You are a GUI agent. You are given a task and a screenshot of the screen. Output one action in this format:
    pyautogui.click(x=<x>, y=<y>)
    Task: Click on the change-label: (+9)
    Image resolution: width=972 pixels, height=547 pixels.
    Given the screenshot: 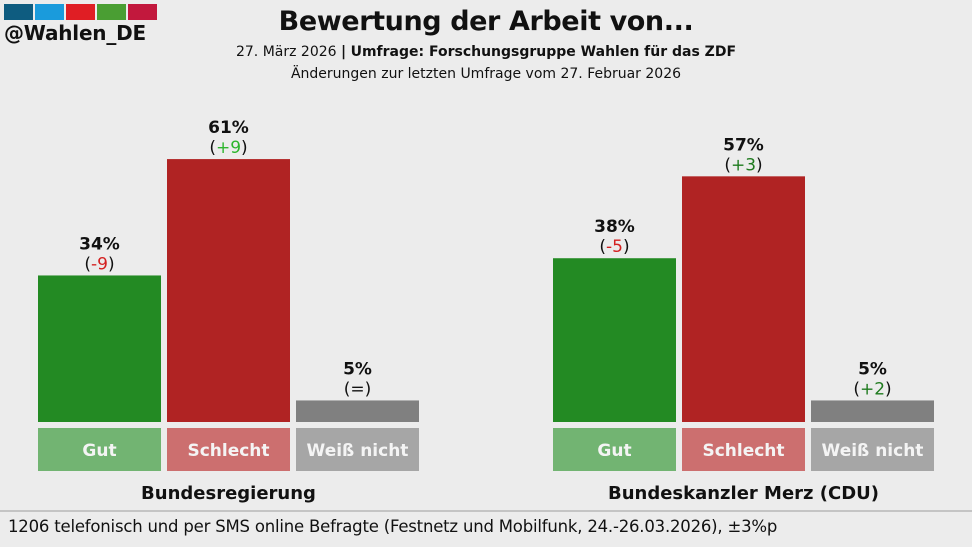 What is the action you would take?
    pyautogui.click(x=228, y=148)
    